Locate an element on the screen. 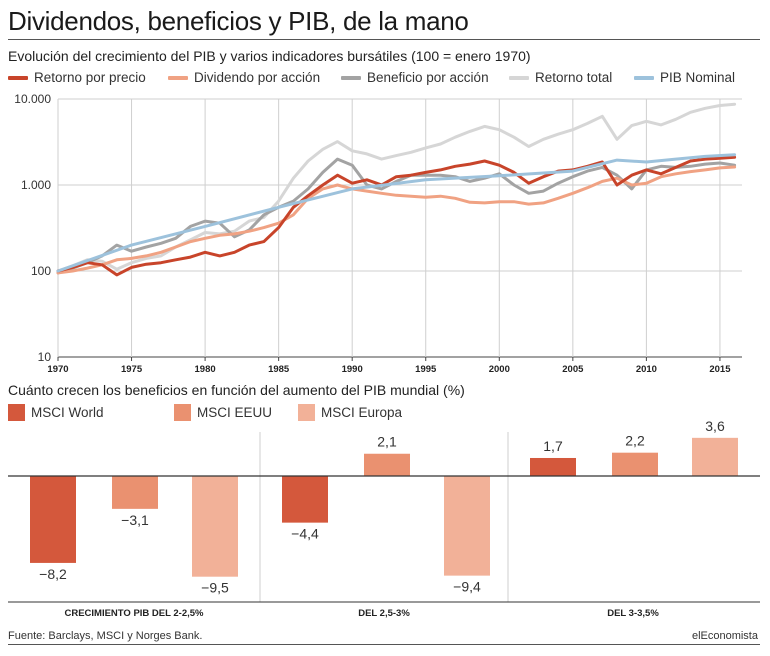  category-label: DEL 3-3,5% is located at coordinates (633, 613).